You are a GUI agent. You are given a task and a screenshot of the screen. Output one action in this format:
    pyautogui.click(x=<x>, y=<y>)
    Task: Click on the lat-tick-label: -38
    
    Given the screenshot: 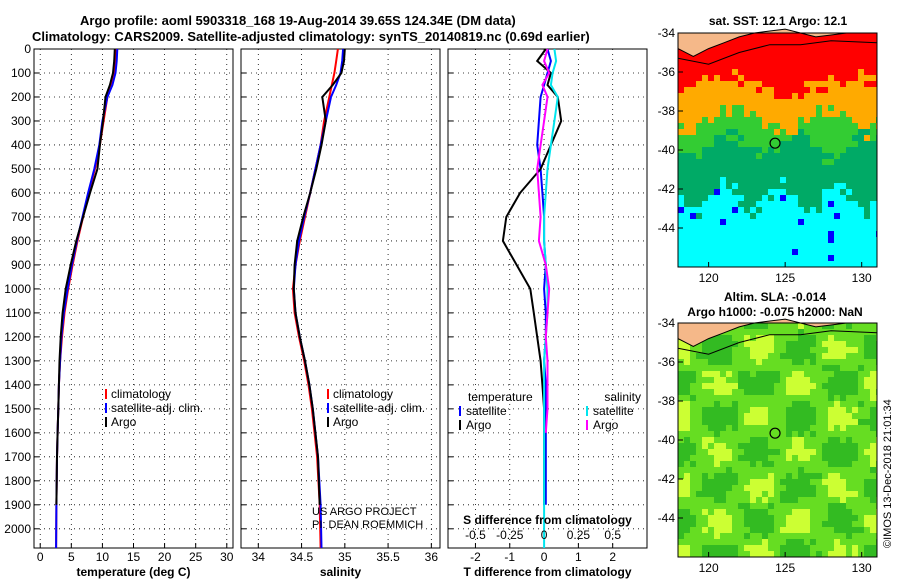 What is the action you would take?
    pyautogui.click(x=667, y=401)
    